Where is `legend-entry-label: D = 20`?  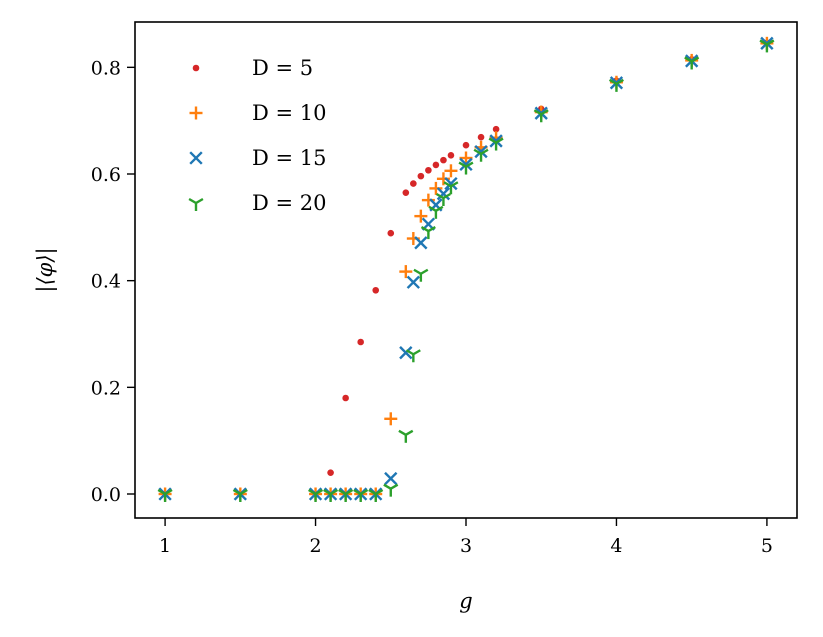
legend-entry-label: D = 20 is located at coordinates (289, 203).